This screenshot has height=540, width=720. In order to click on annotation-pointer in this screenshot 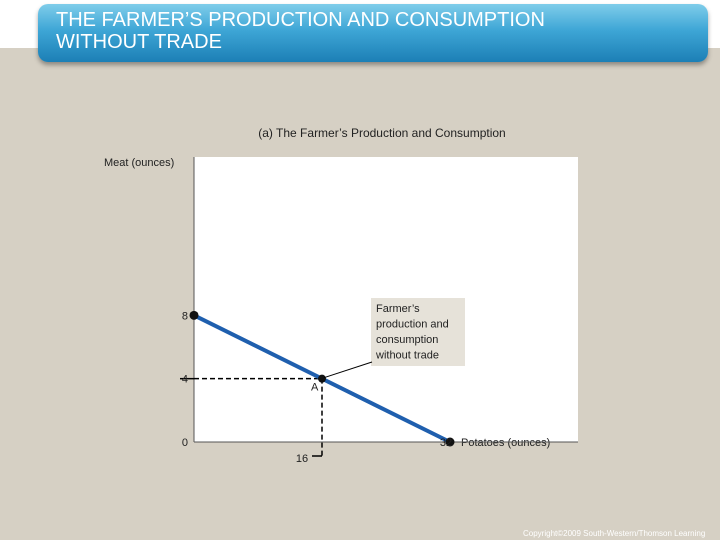, I will do `click(348, 370)`.